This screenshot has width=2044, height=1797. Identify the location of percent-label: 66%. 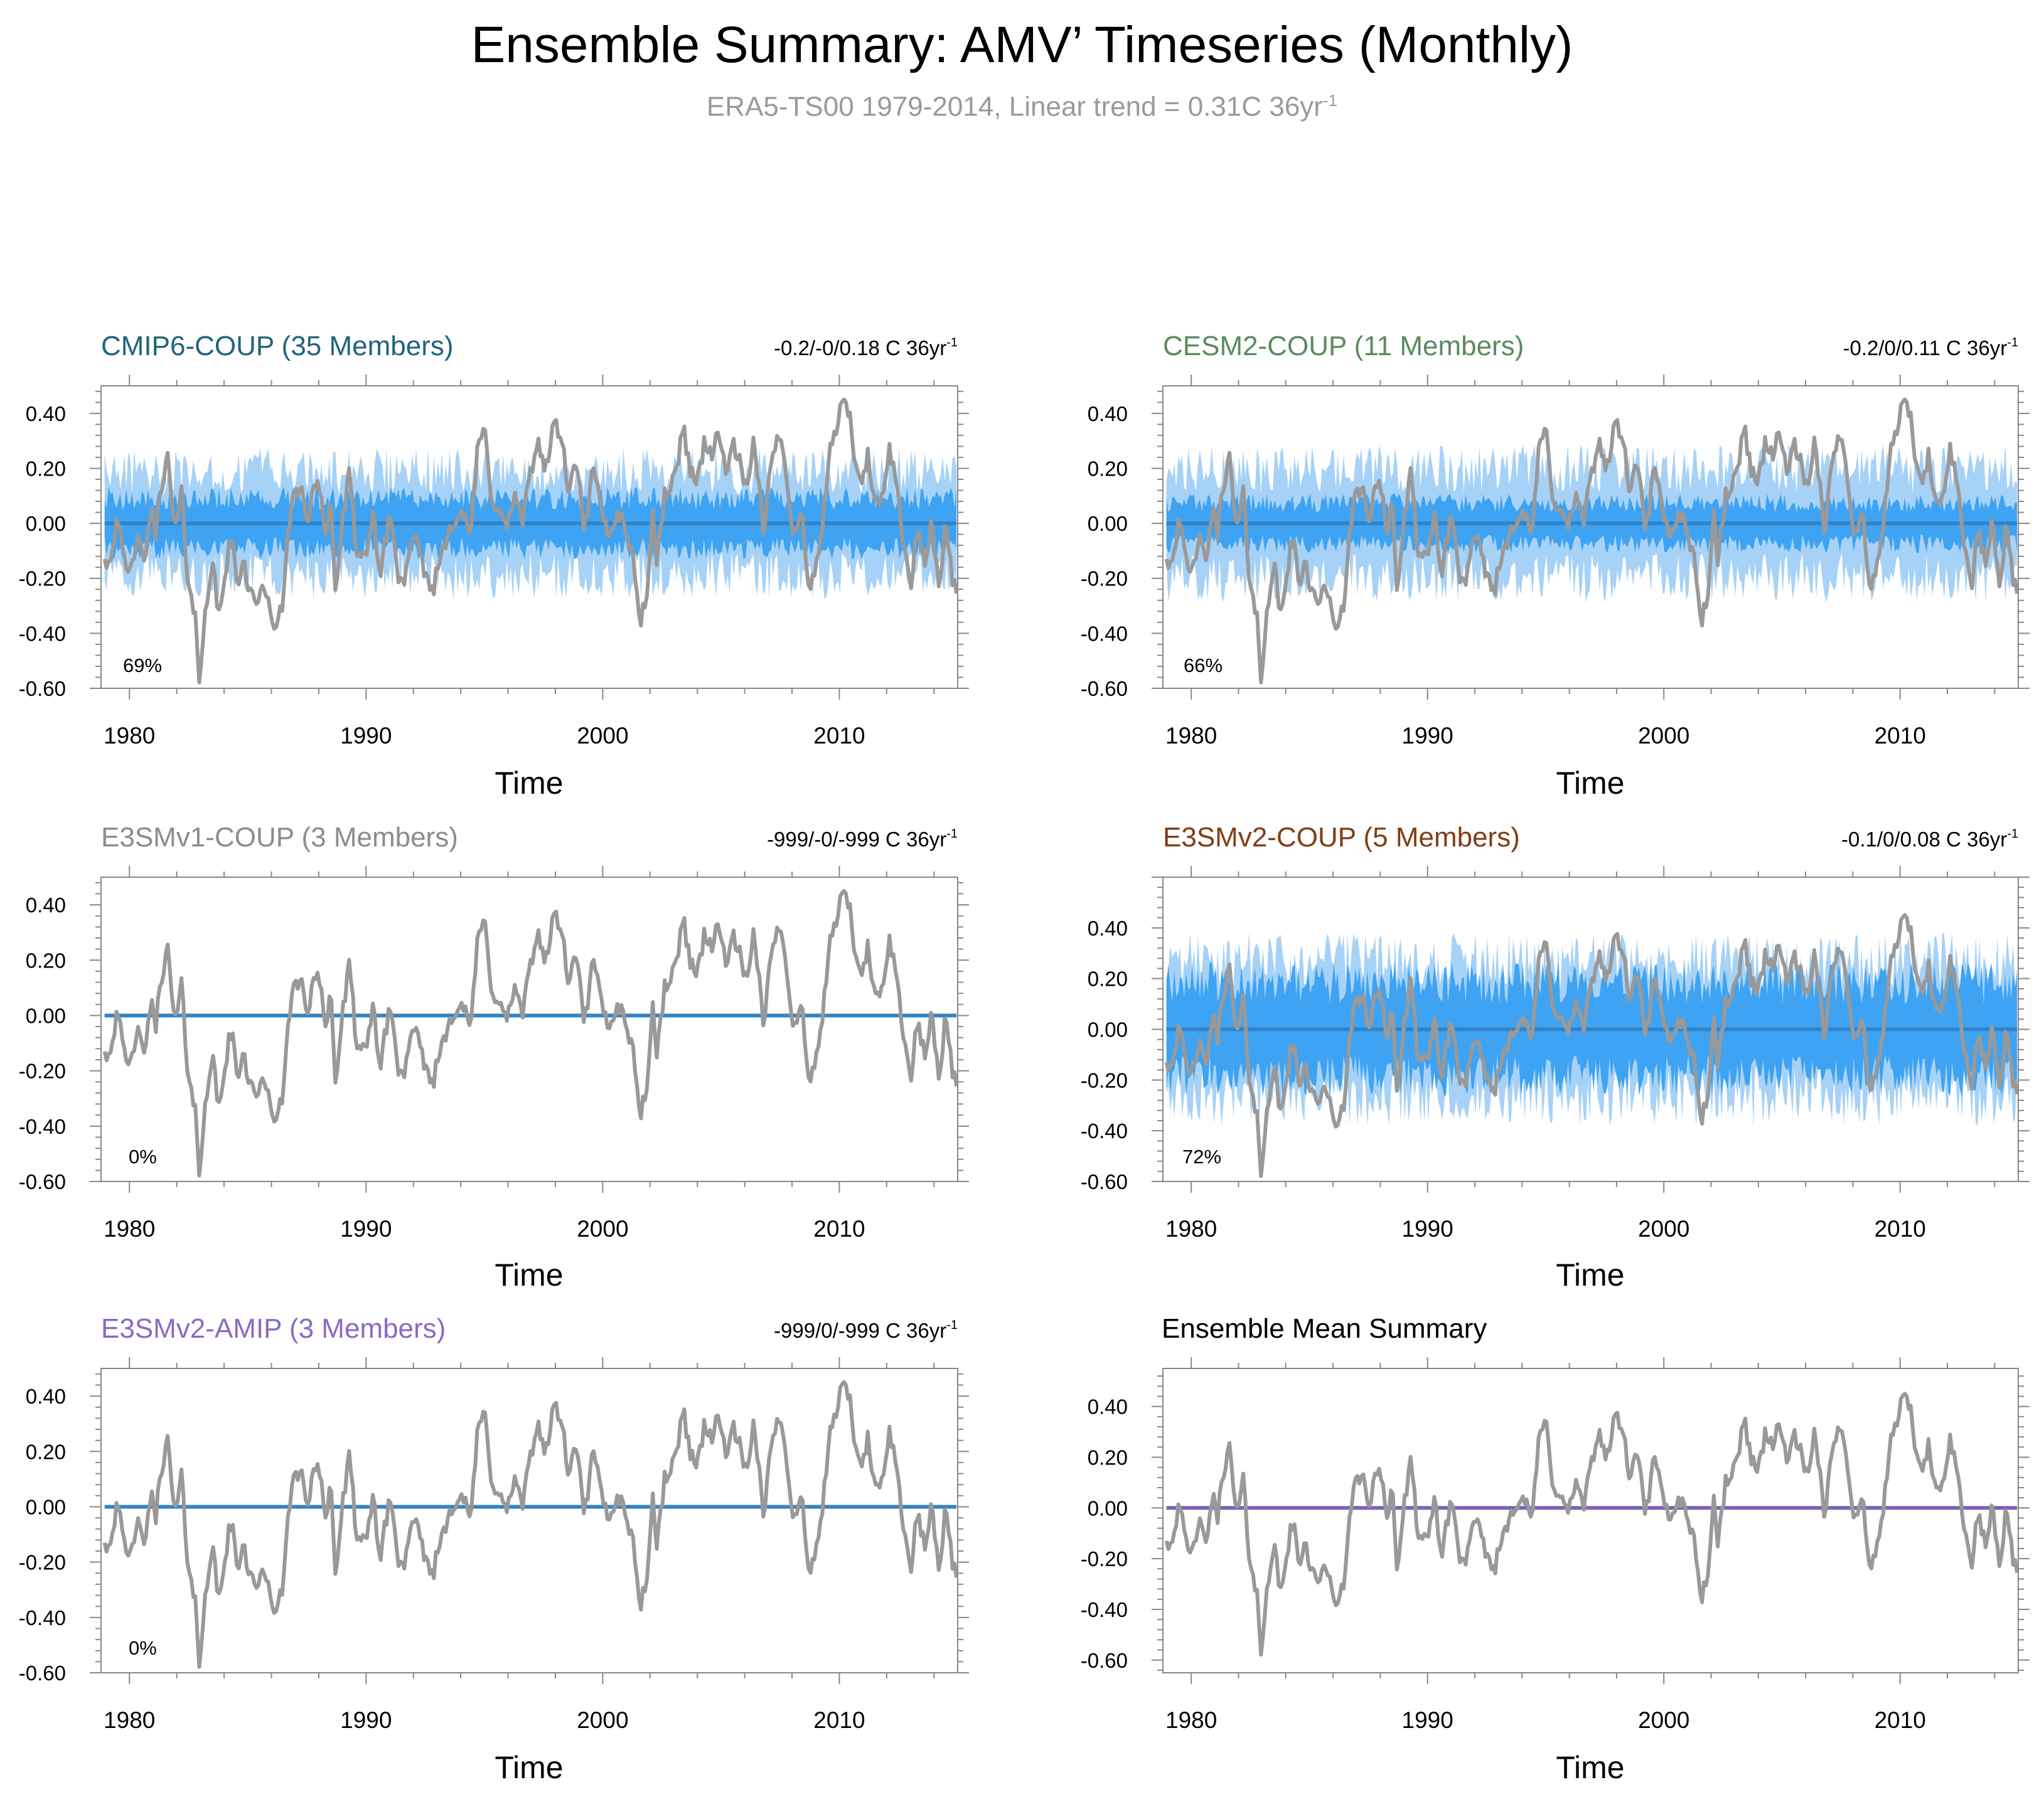
(1203, 665).